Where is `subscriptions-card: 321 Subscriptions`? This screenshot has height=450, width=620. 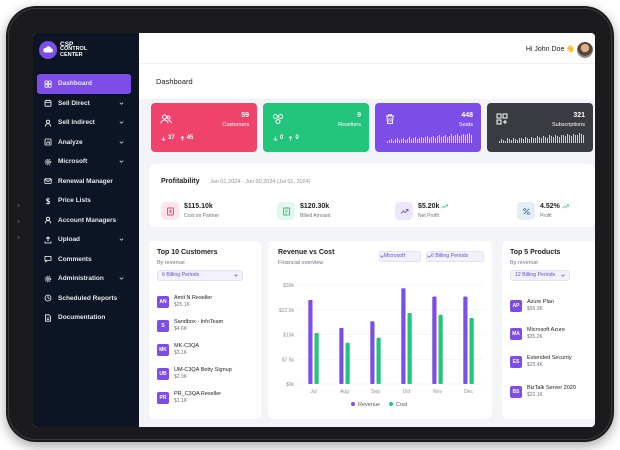 subscriptions-card: 321 Subscriptions is located at coordinates (540, 127).